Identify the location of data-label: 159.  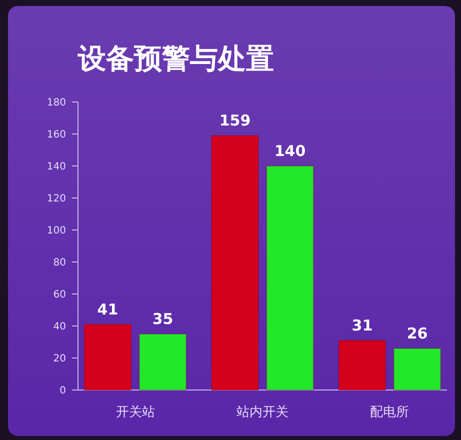
(235, 121).